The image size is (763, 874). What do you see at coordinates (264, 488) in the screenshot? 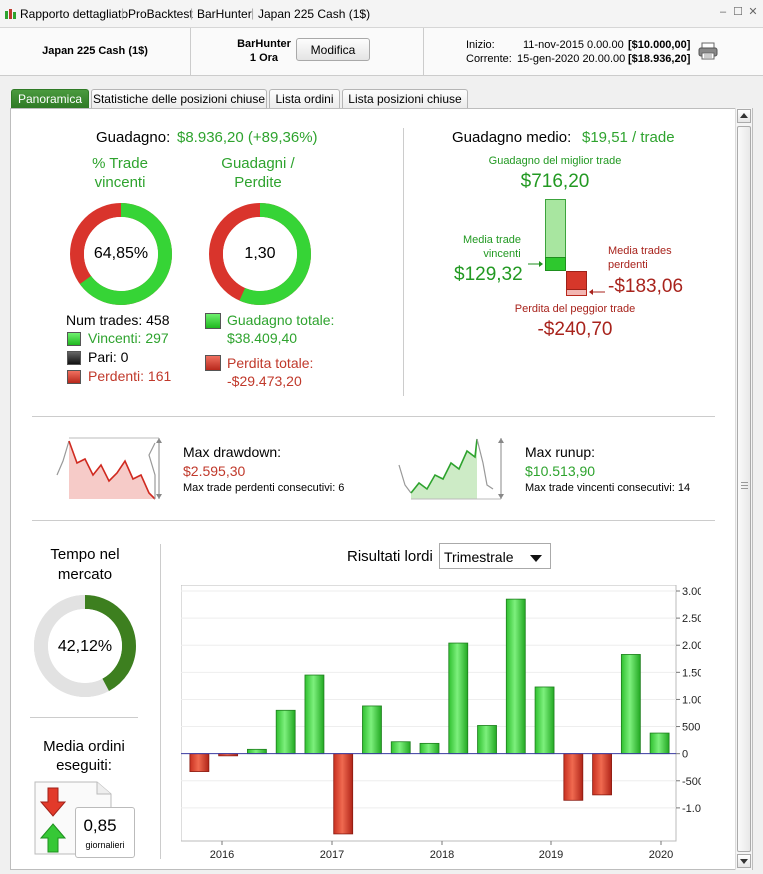
I see `max-consec-losers: Max trade perdenti consecutivi: 6` at bounding box center [264, 488].